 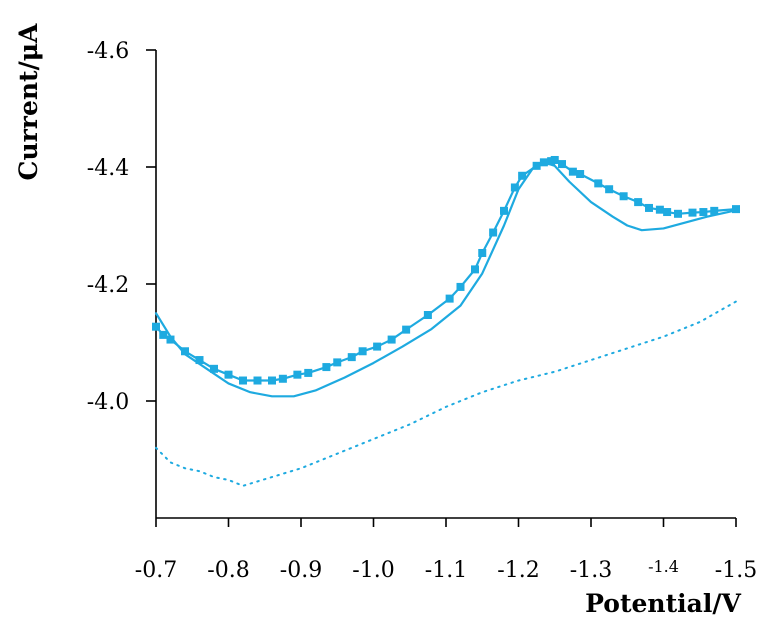 What do you see at coordinates (228, 570) in the screenshot?
I see `x-tick-label: -0.8` at bounding box center [228, 570].